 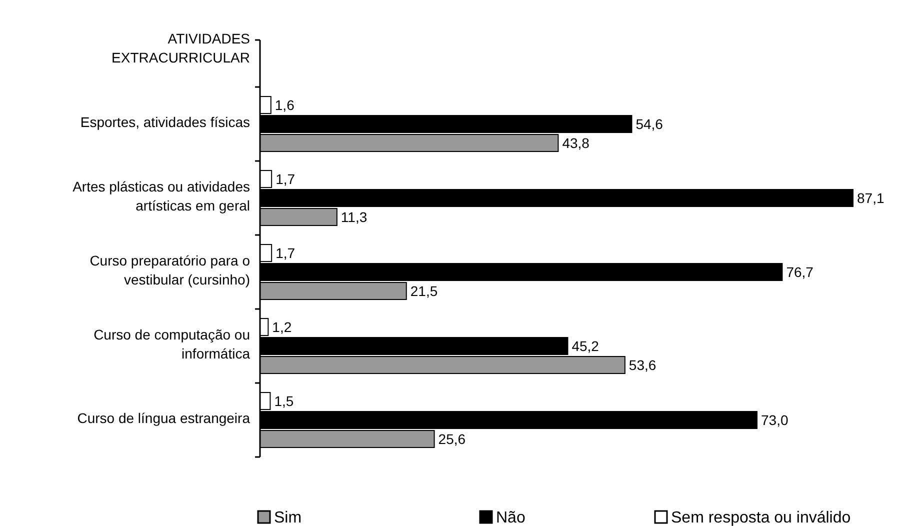 I want to click on data-label: 87,1, so click(x=870, y=198).